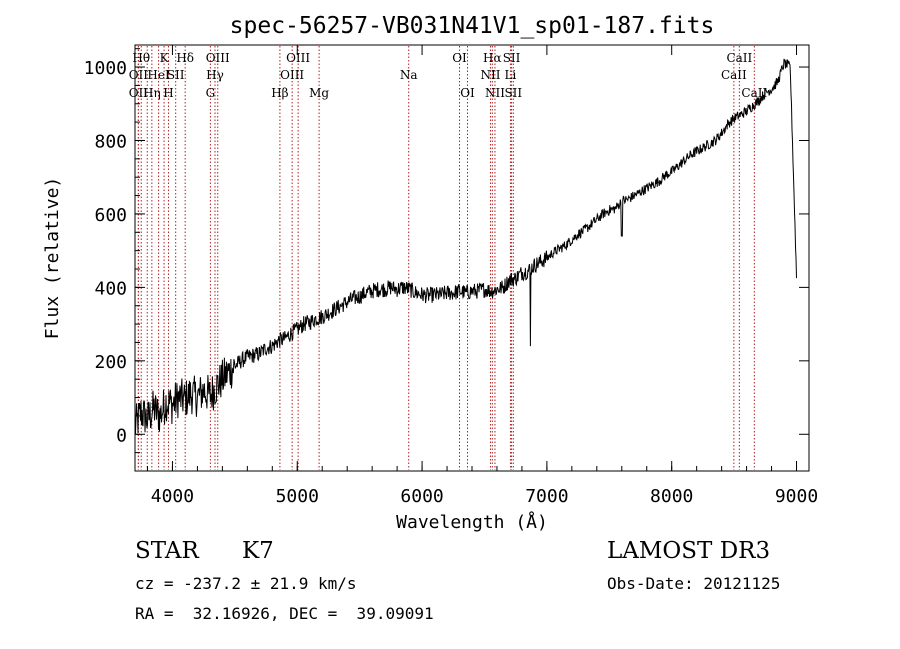 The width and height of the screenshot is (900, 649). I want to click on y-tick-label: 200, so click(110, 362).